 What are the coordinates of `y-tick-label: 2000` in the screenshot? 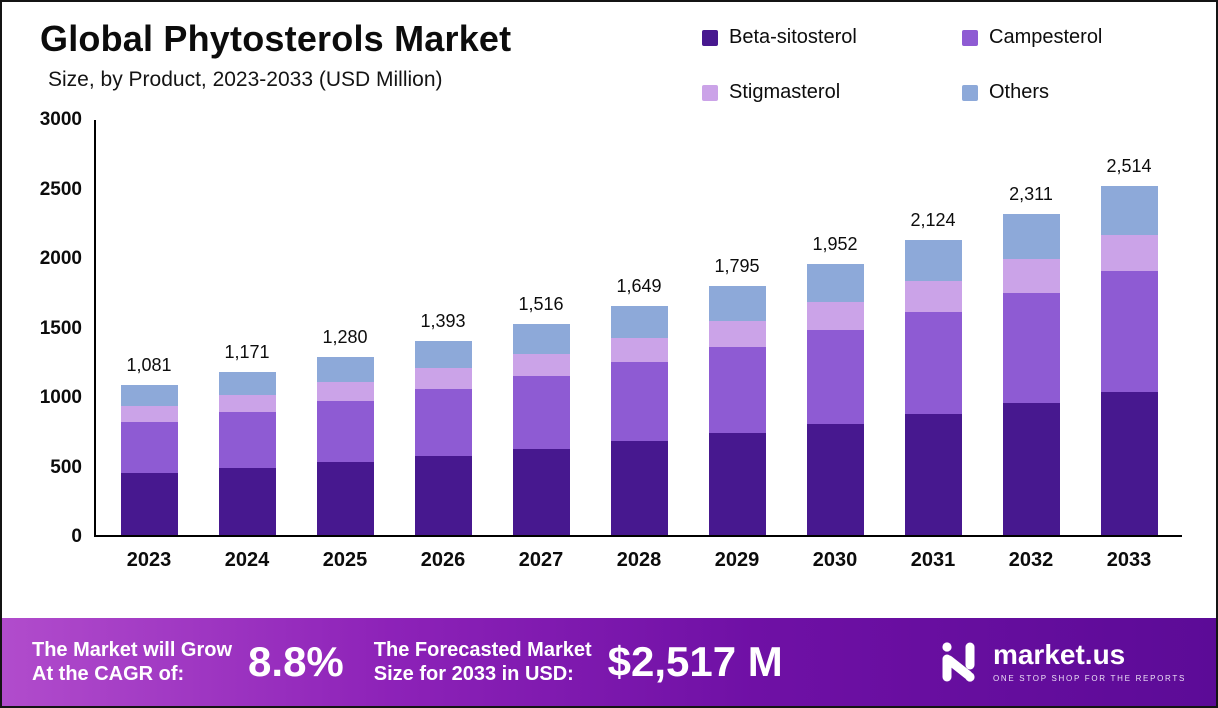 It's located at (60, 258).